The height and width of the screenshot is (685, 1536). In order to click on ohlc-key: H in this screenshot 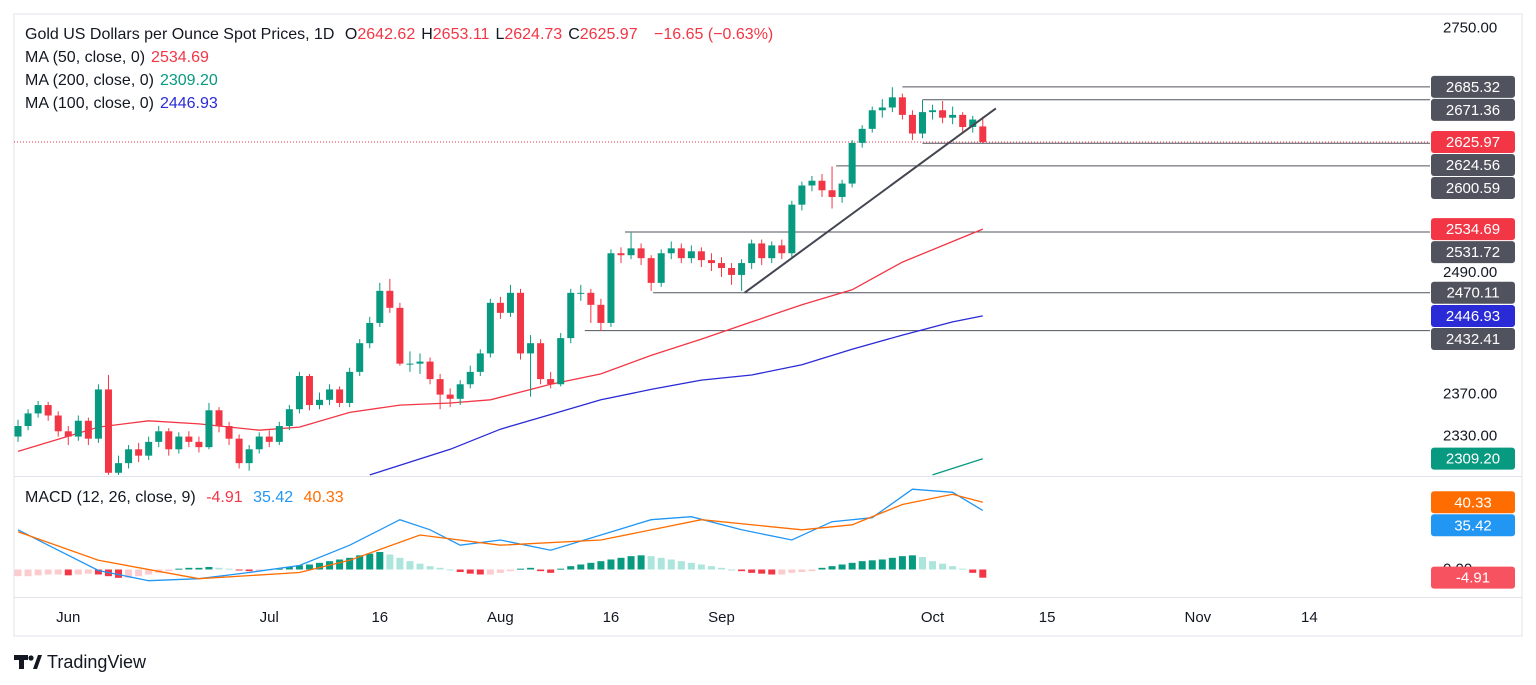, I will do `click(427, 34)`.